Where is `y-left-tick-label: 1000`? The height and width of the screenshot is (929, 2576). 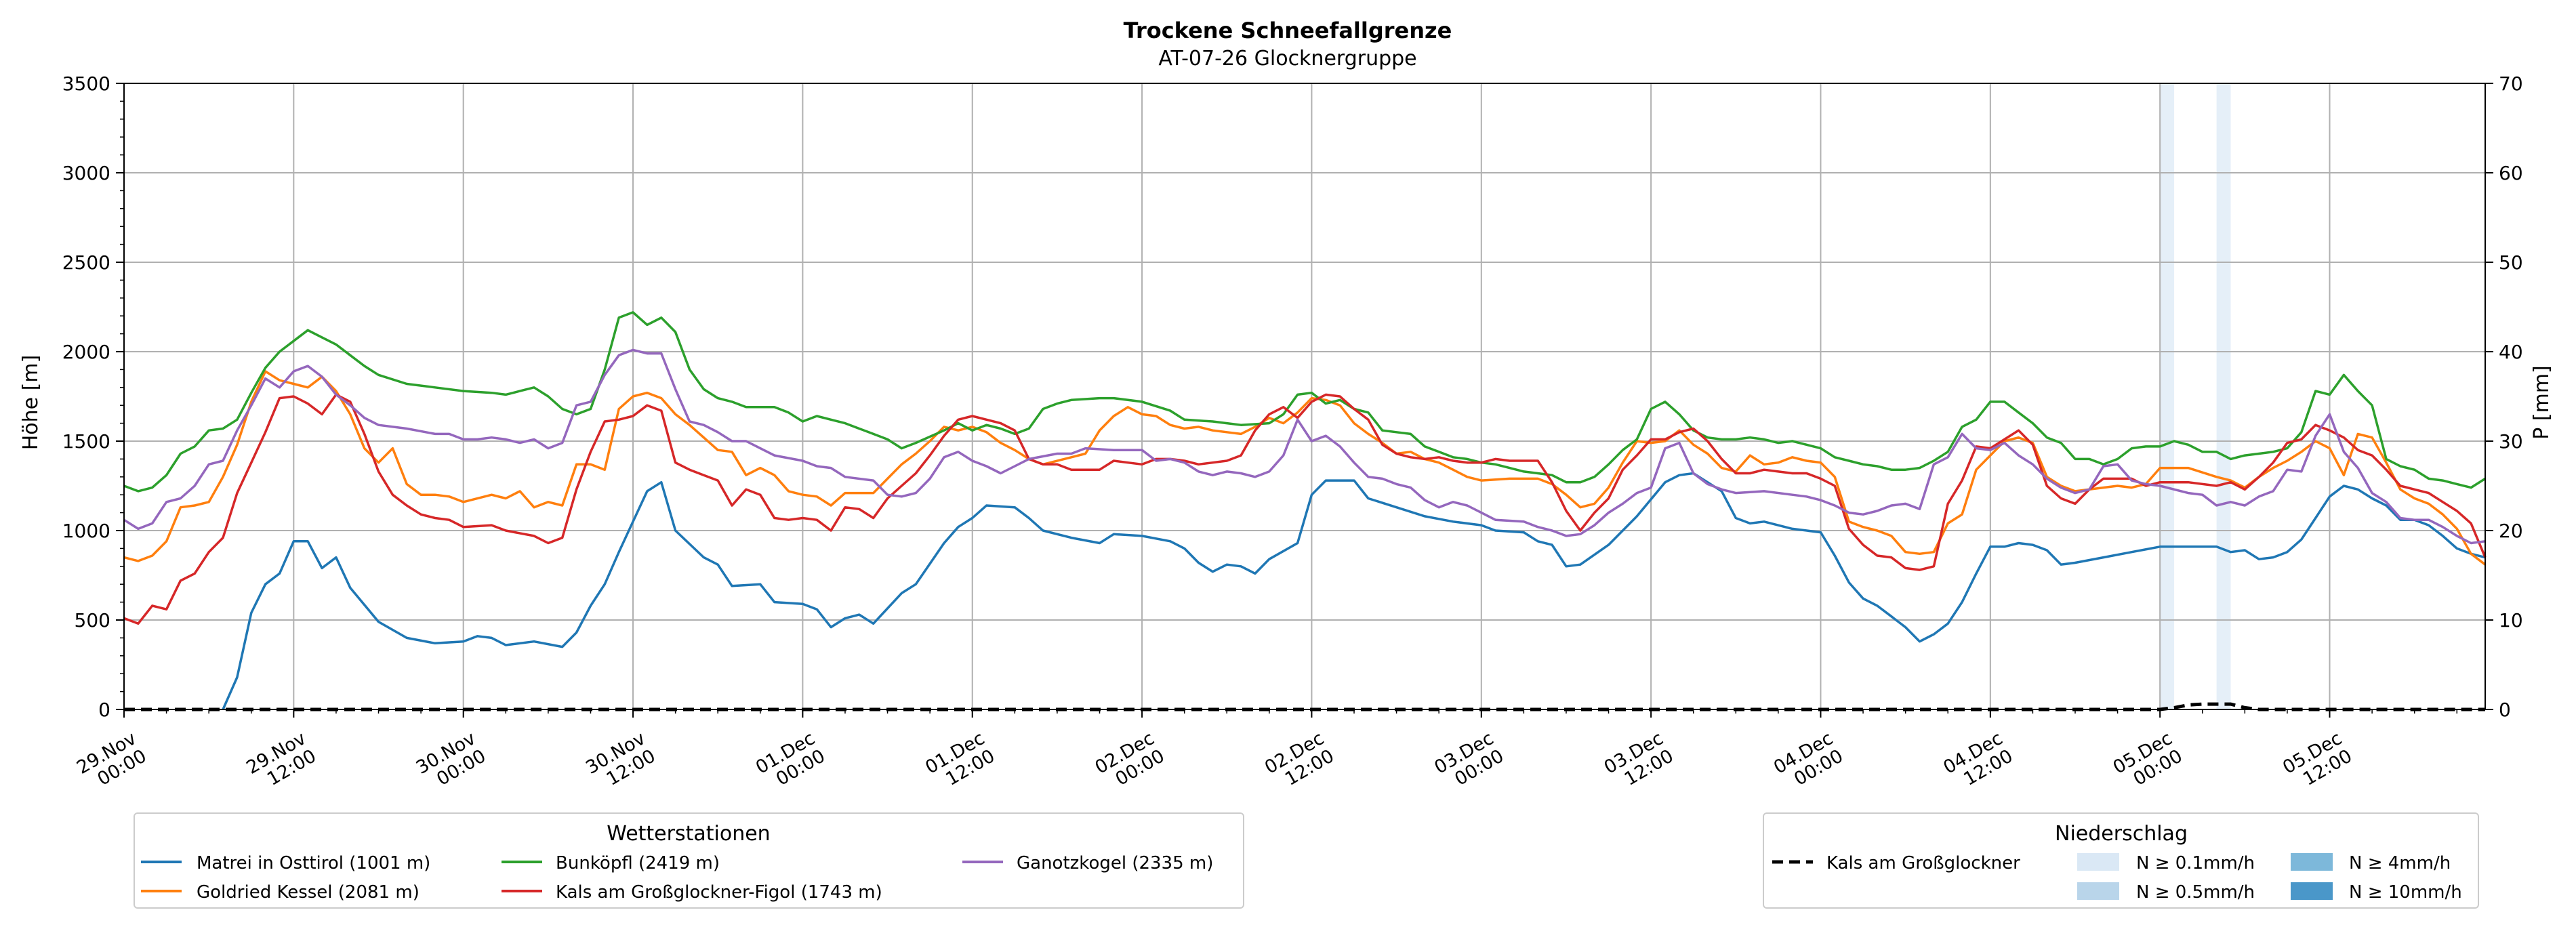
y-left-tick-label: 1000 is located at coordinates (86, 531).